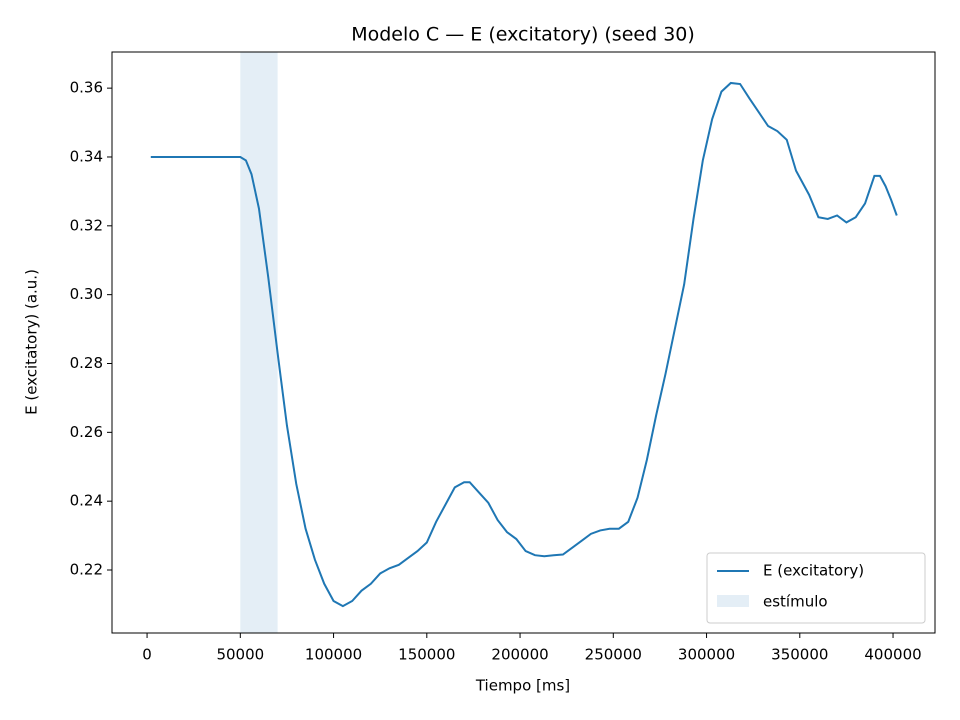 This screenshot has width=960, height=720. What do you see at coordinates (799, 655) in the screenshot?
I see `x-tick-label: 350000` at bounding box center [799, 655].